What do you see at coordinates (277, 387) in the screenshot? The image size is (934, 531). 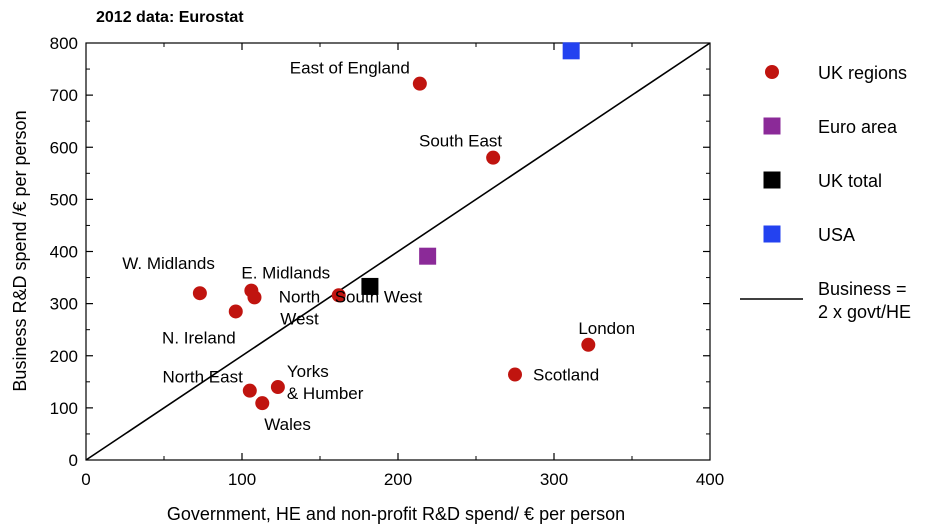 I see `marker-yorks-humber` at bounding box center [277, 387].